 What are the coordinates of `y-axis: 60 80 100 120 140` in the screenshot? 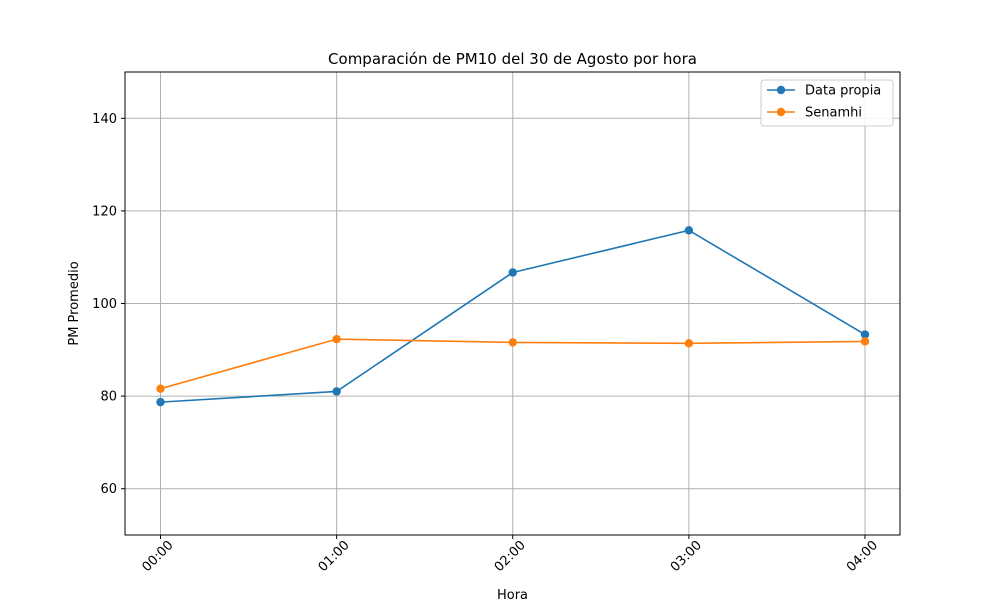 It's located at (108, 304).